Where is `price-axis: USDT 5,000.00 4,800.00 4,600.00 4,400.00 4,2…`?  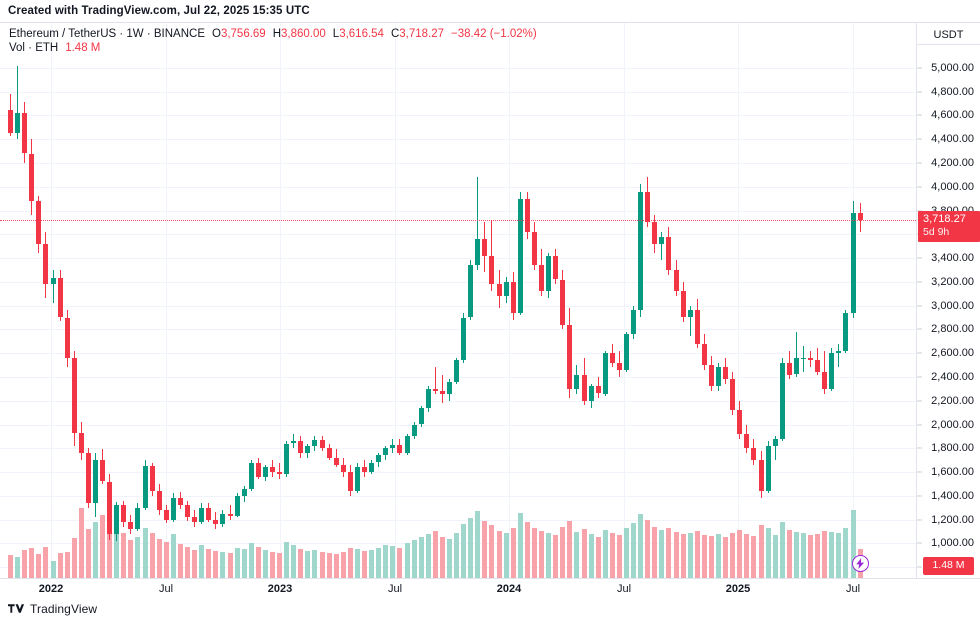
price-axis: USDT 5,000.00 4,800.00 4,600.00 4,400.00 4,2… is located at coordinates (948, 301).